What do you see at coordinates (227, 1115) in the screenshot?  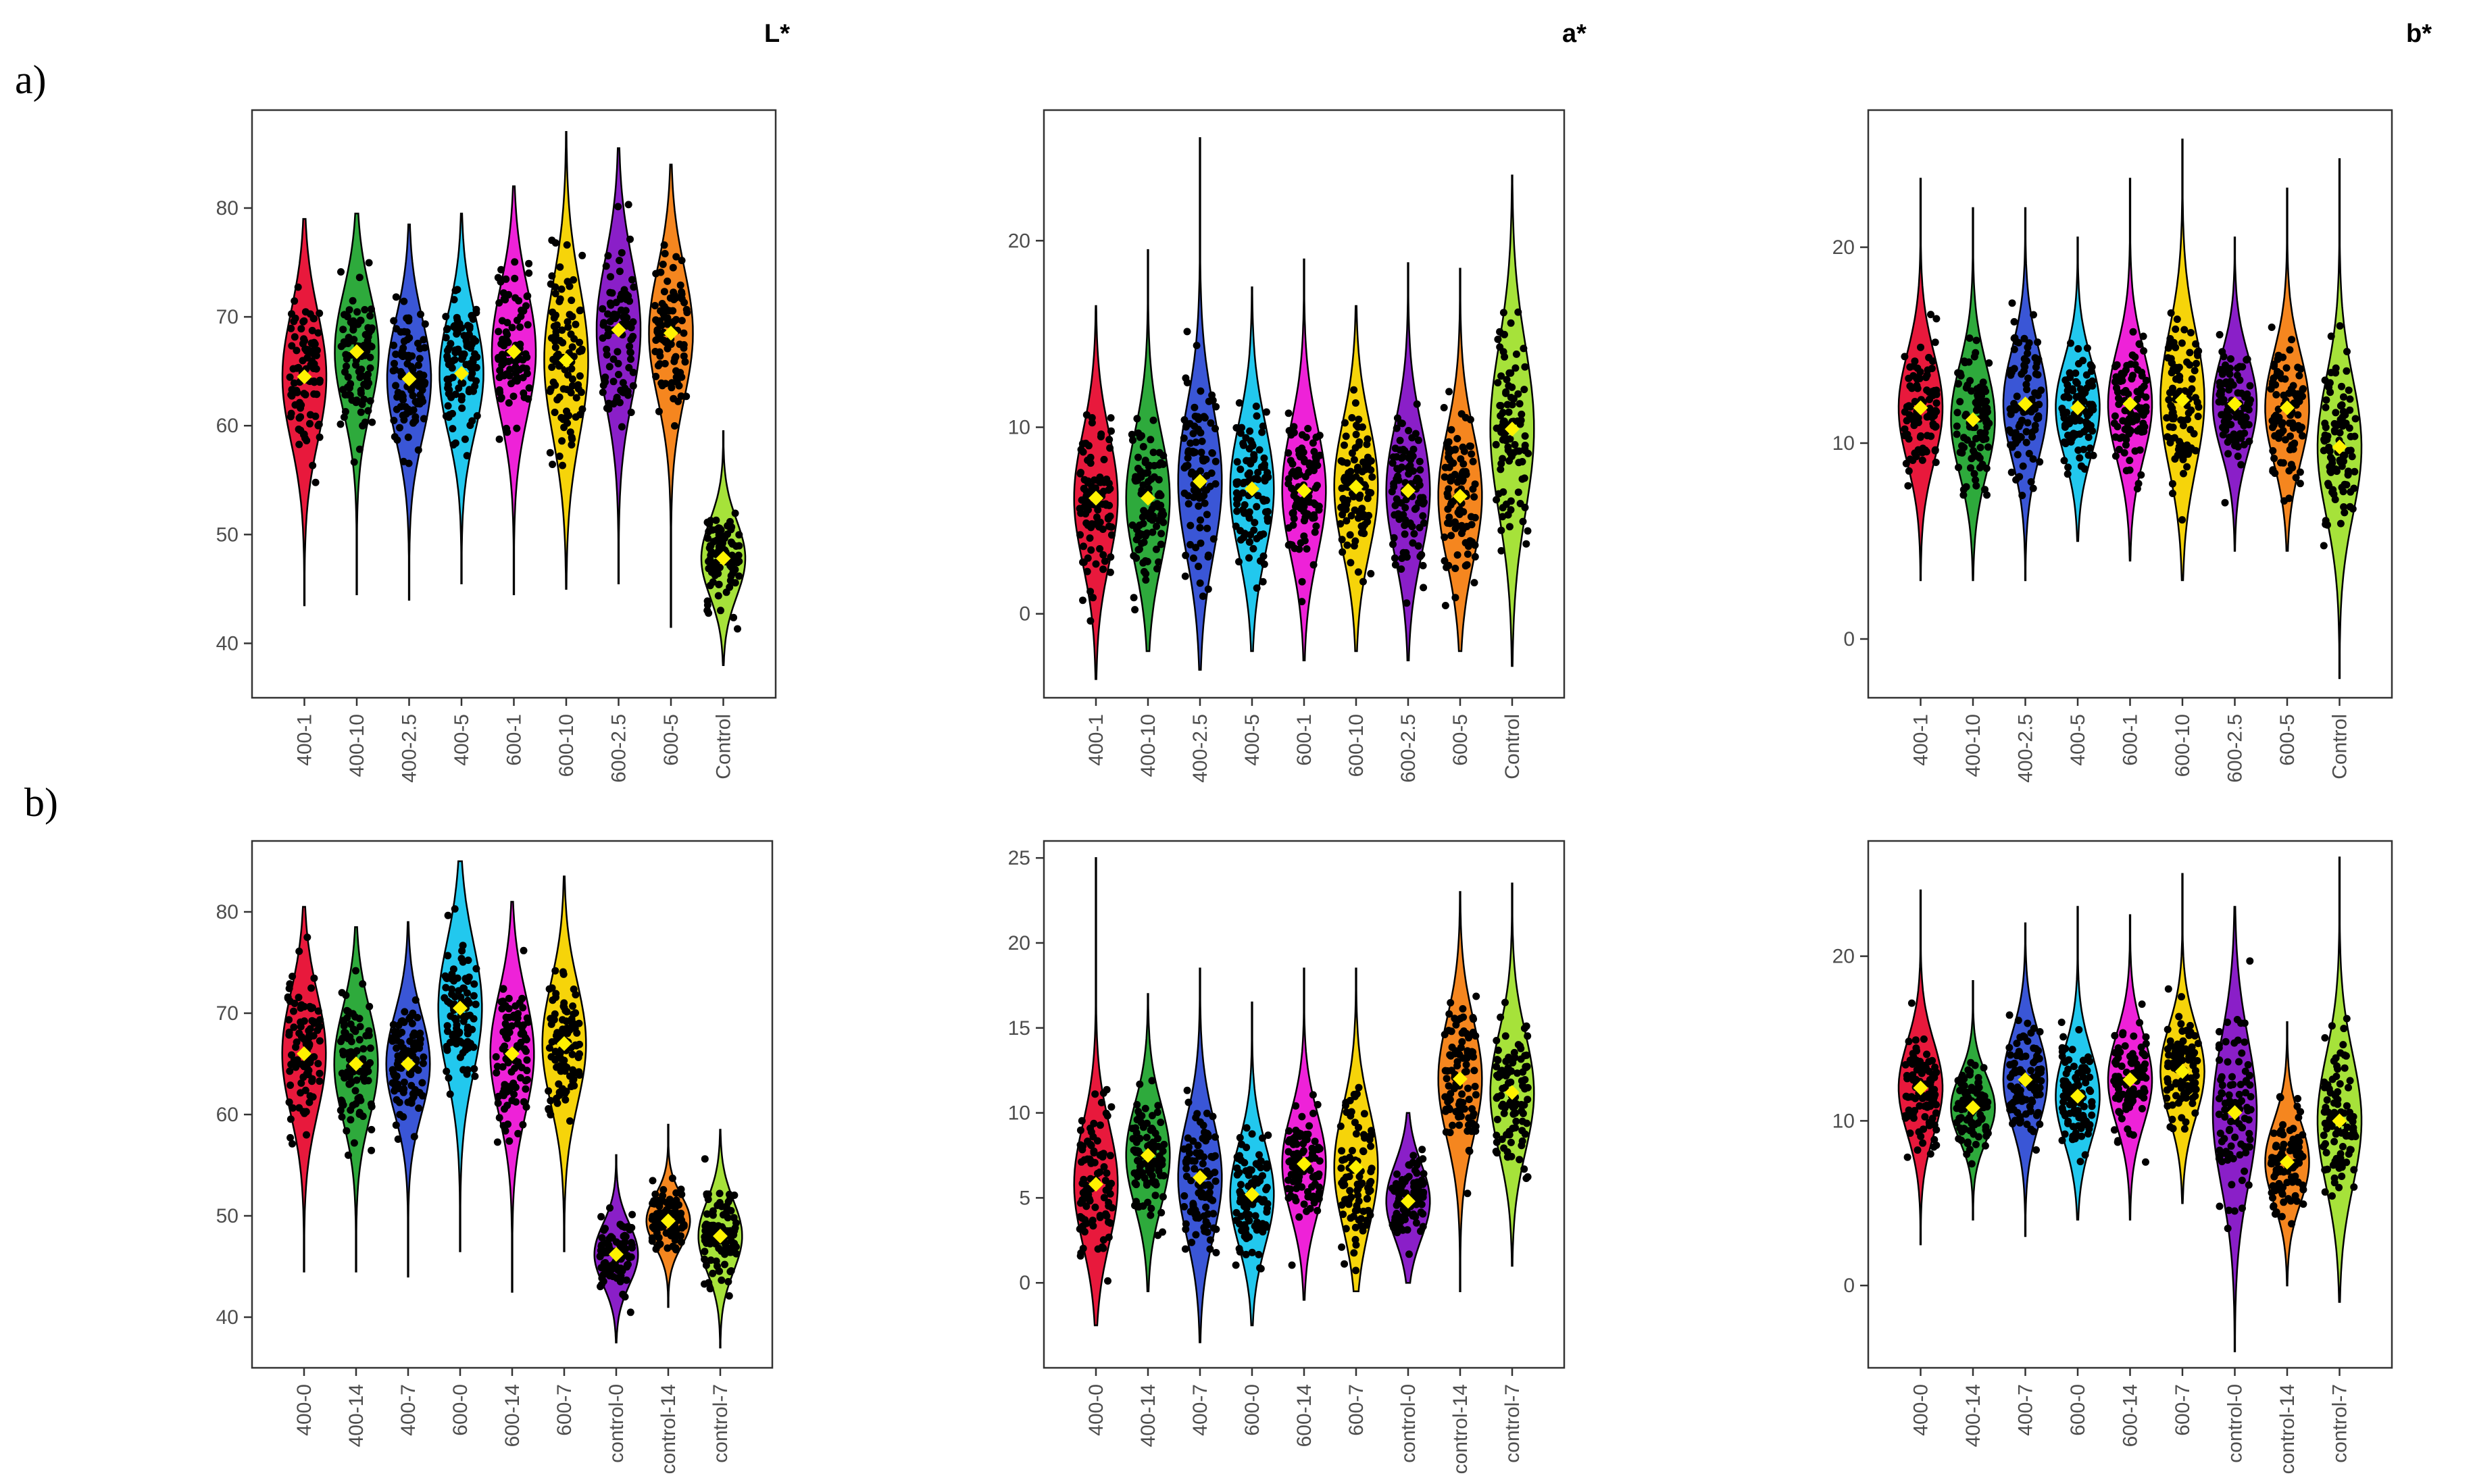 I see `y-tick-label: 60` at bounding box center [227, 1115].